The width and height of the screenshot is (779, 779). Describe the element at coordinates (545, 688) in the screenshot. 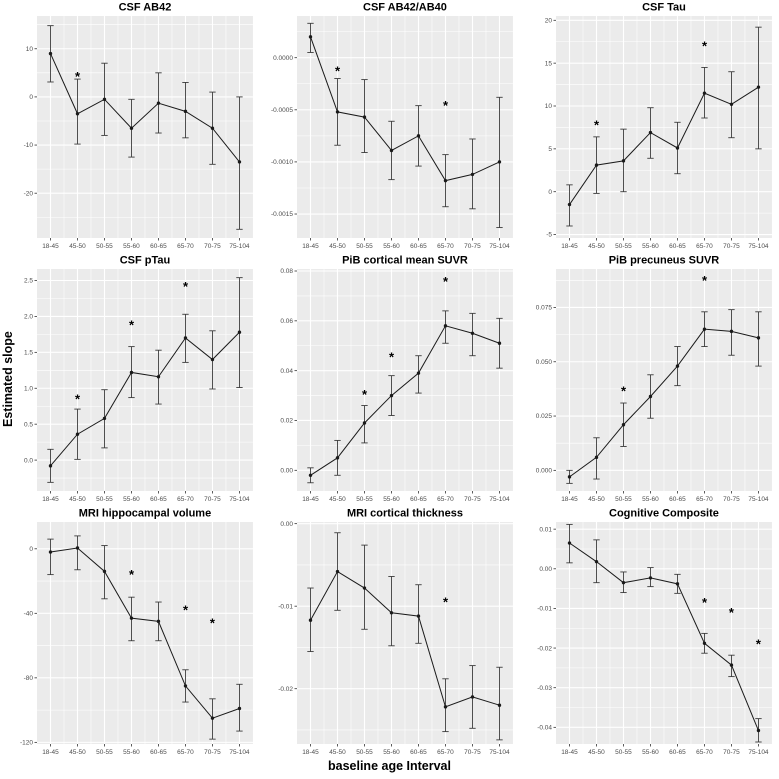

I see `svg-text: -0.03` at that location.